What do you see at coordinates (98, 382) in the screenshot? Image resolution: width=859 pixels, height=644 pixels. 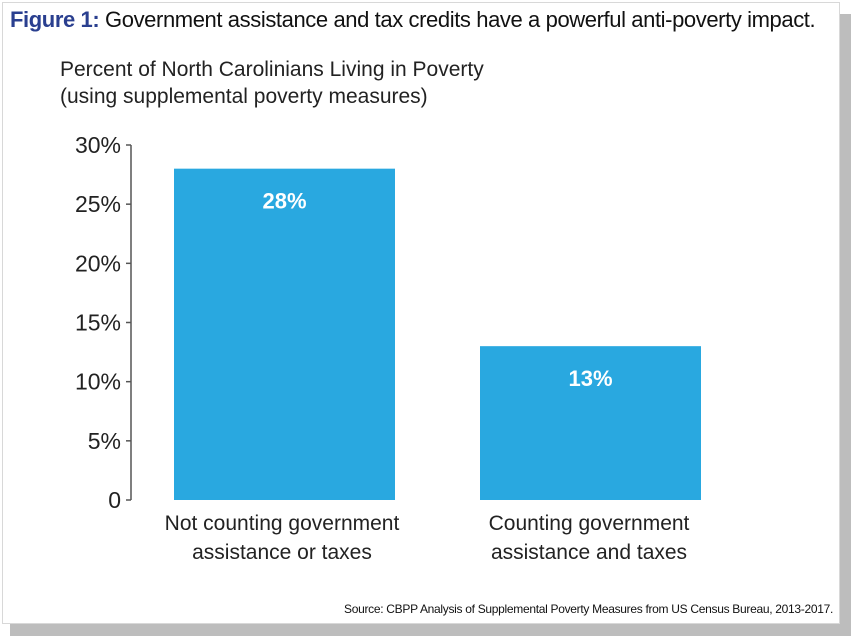 I see `y-tick-label: 10%` at bounding box center [98, 382].